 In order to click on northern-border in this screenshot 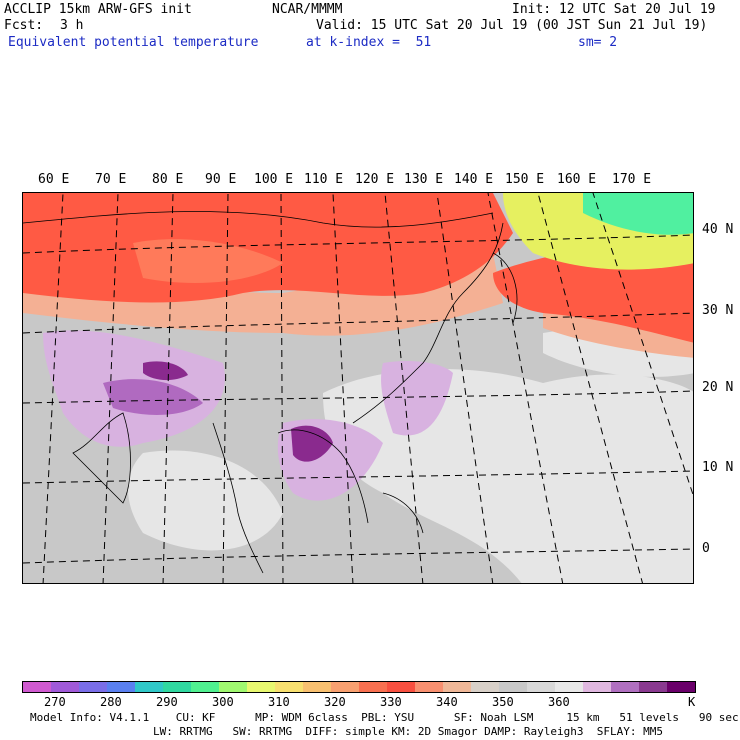, I will do `click(258, 219)`.